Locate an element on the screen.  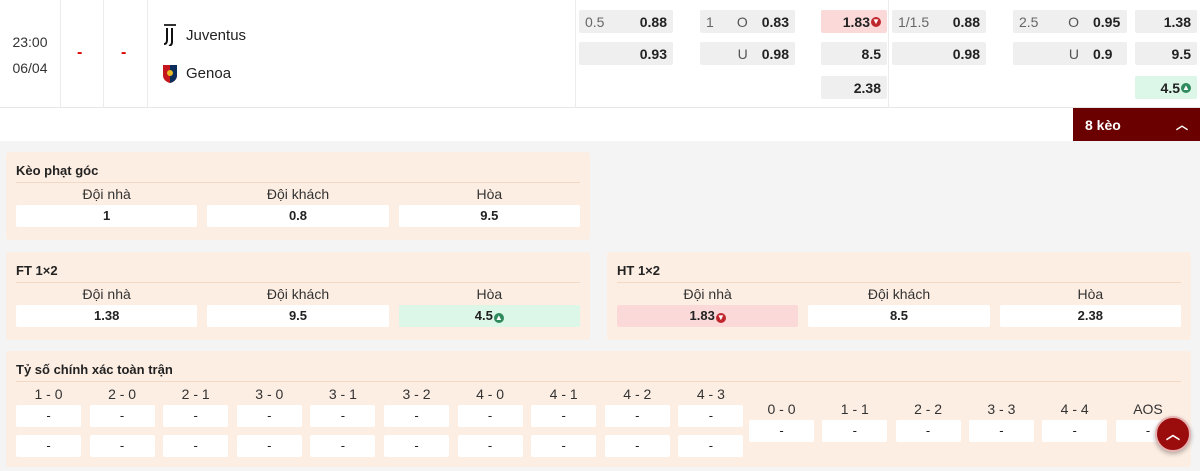
score-column: 2 - 1 - - is located at coordinates (196, 420).